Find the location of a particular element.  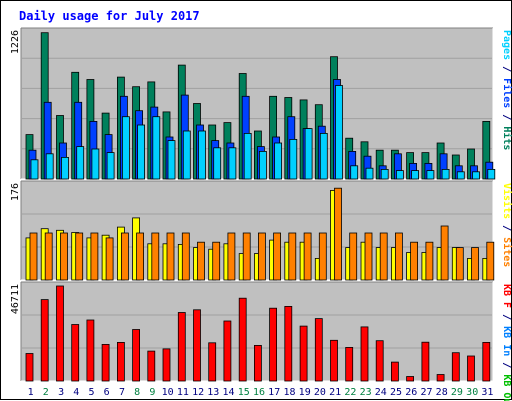

legend-label: Pages / Files / Hits is located at coordinates (506, 90).